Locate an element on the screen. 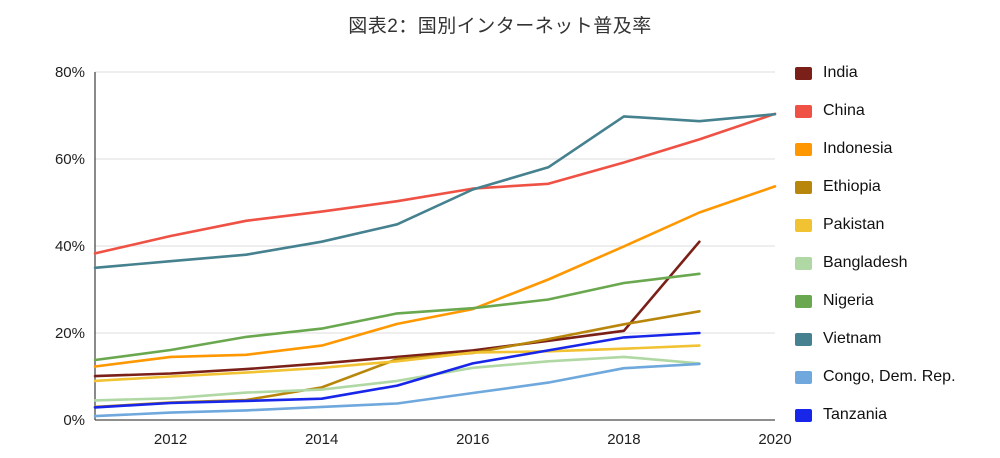 This screenshot has height=458, width=1000. legend-label: Congo, Dem. Rep. is located at coordinates (889, 376).